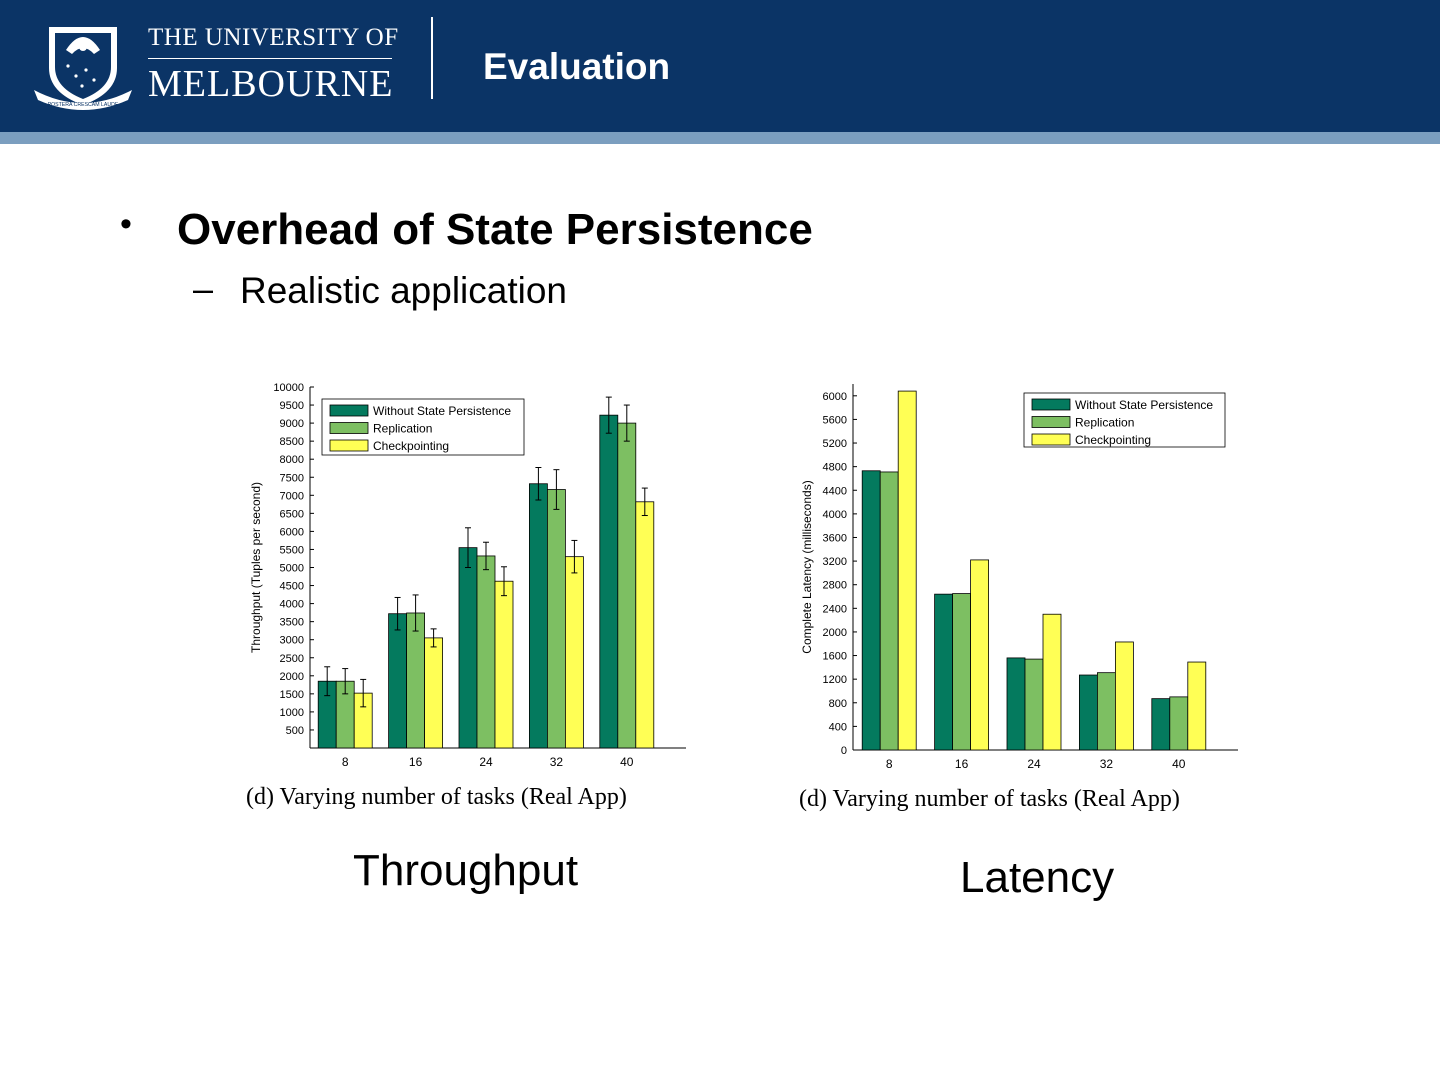 The width and height of the screenshot is (1440, 1080). Describe the element at coordinates (720, 138) in the screenshot. I see `header-stripe` at that location.